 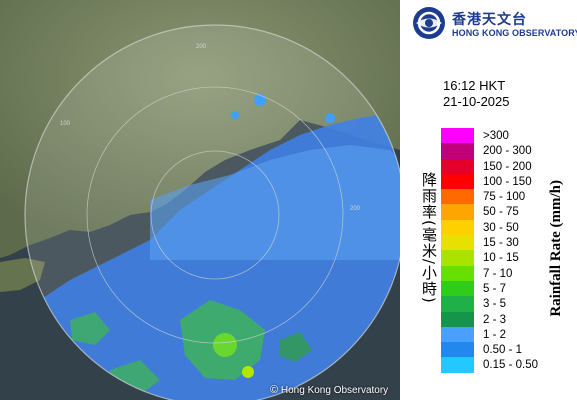 I want to click on legend-label: 1 - 2, so click(x=495, y=334).